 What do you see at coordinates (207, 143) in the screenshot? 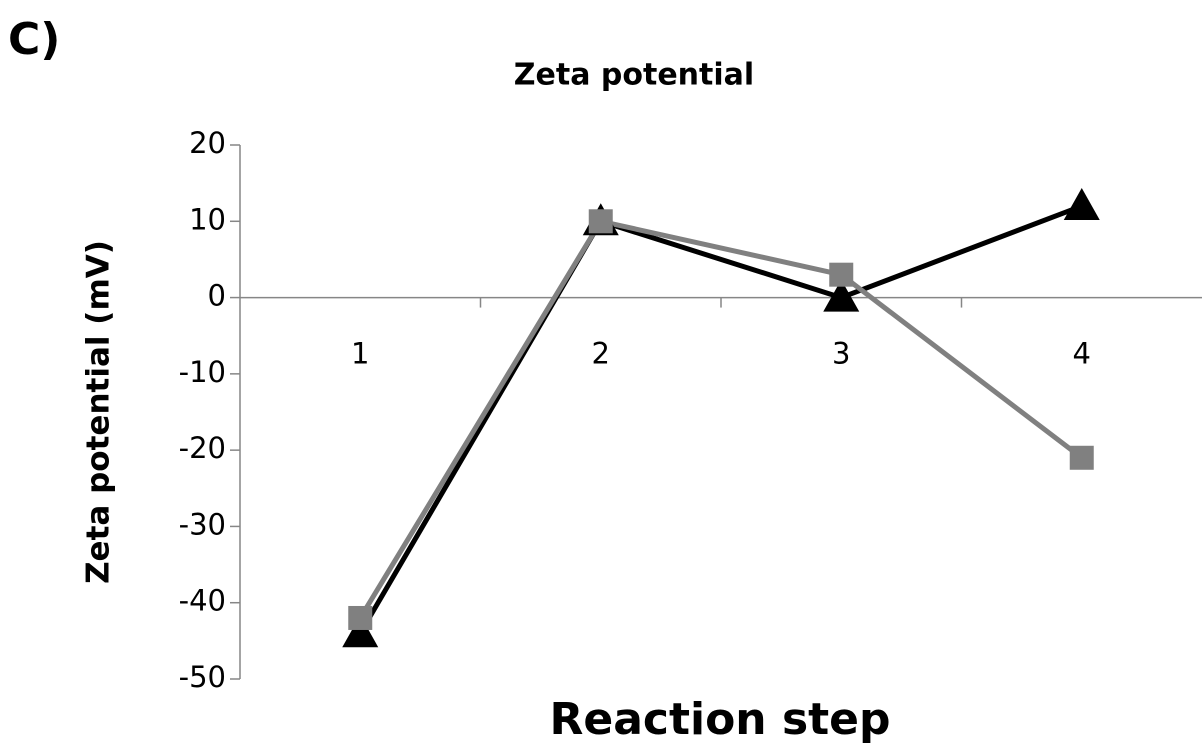
I see `y-tick-label: 20` at bounding box center [207, 143].